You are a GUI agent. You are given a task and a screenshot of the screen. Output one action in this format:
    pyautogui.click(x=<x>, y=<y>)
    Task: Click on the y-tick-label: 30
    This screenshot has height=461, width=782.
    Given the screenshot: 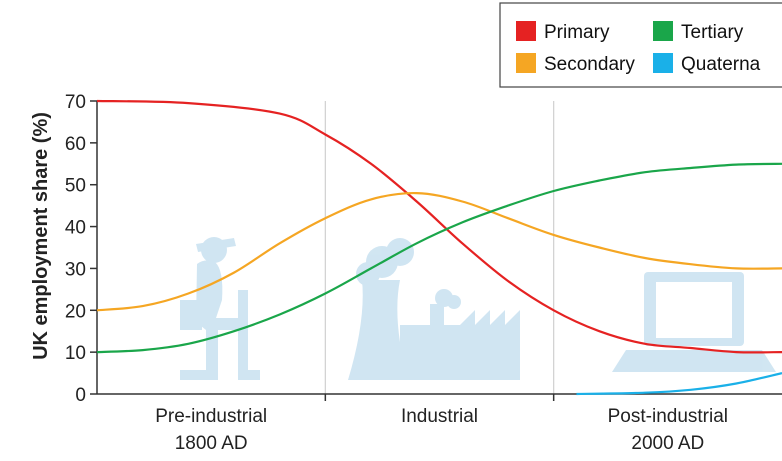 What is the action you would take?
    pyautogui.click(x=75, y=269)
    